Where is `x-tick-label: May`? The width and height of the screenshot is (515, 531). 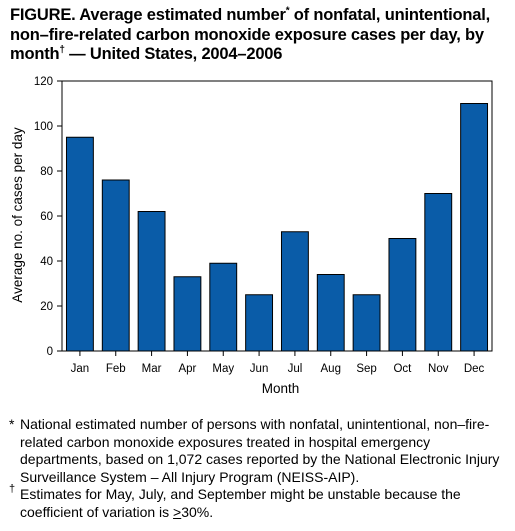 x-tick-label: May is located at coordinates (223, 369).